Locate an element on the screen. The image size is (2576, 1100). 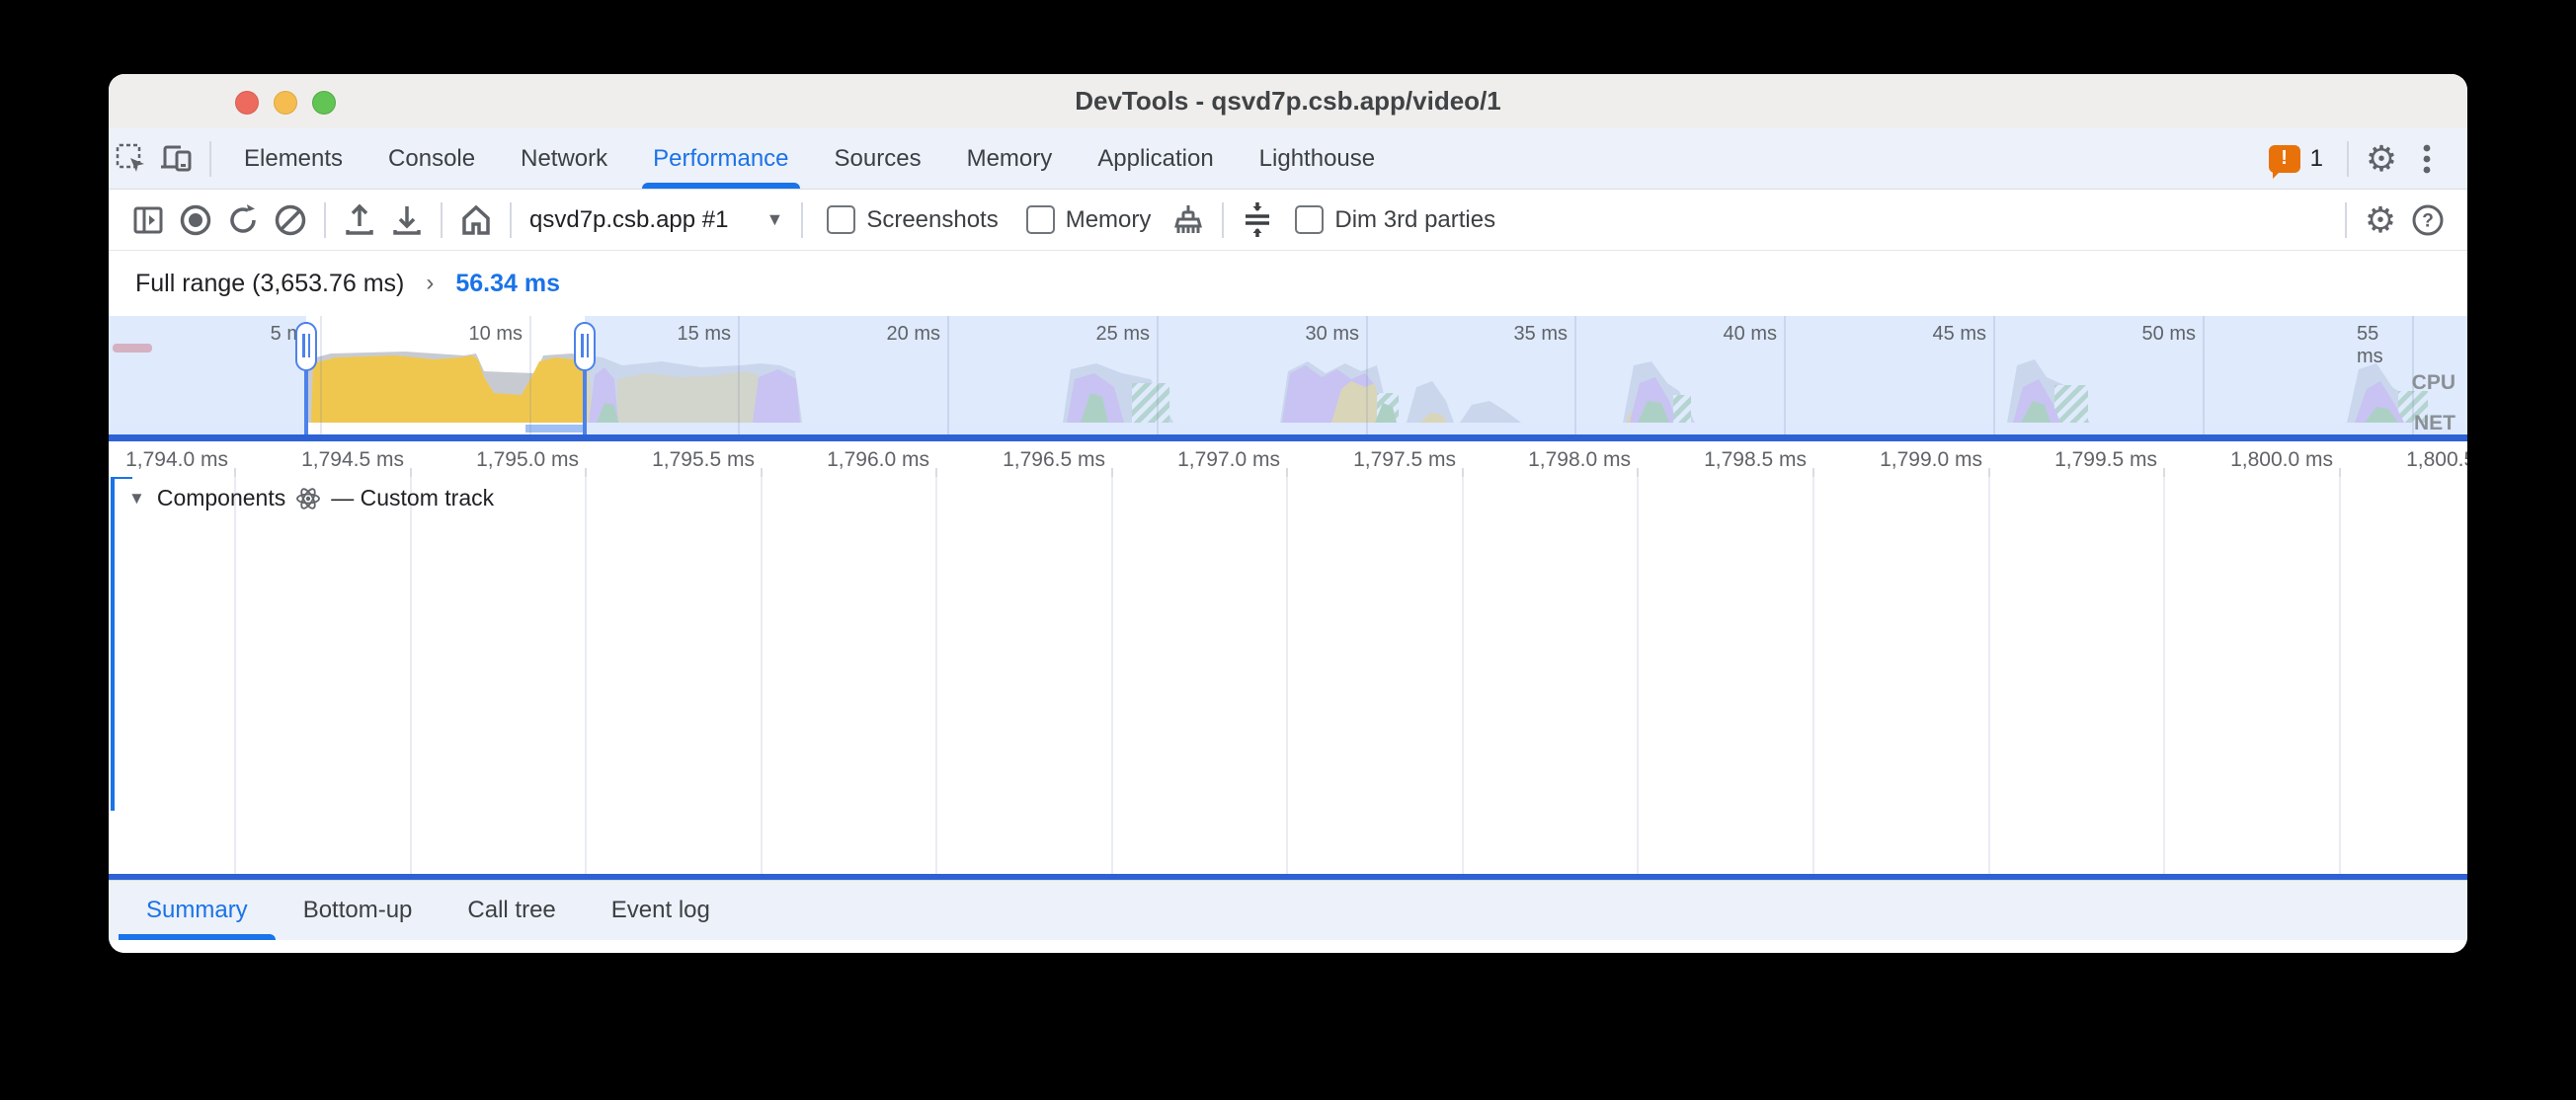
details-pane is located at coordinates (1288, 946).